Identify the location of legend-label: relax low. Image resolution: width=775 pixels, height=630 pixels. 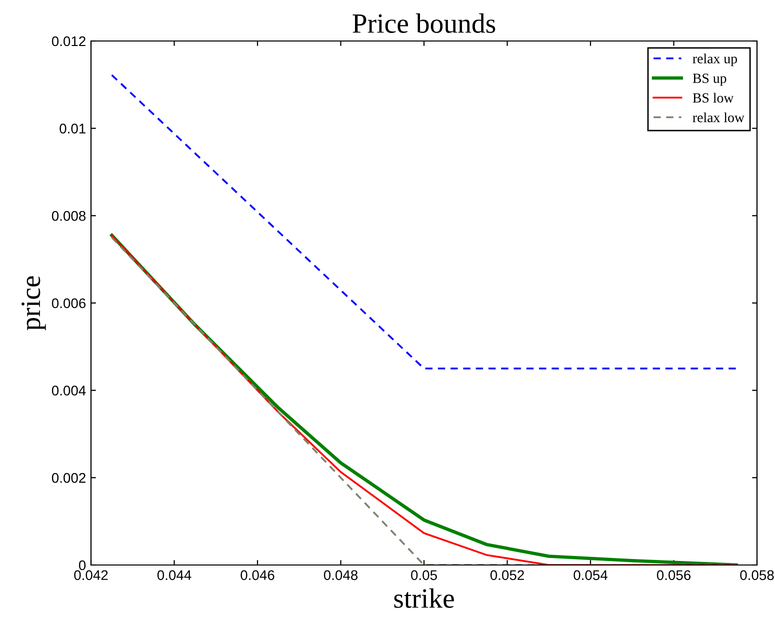
(718, 117).